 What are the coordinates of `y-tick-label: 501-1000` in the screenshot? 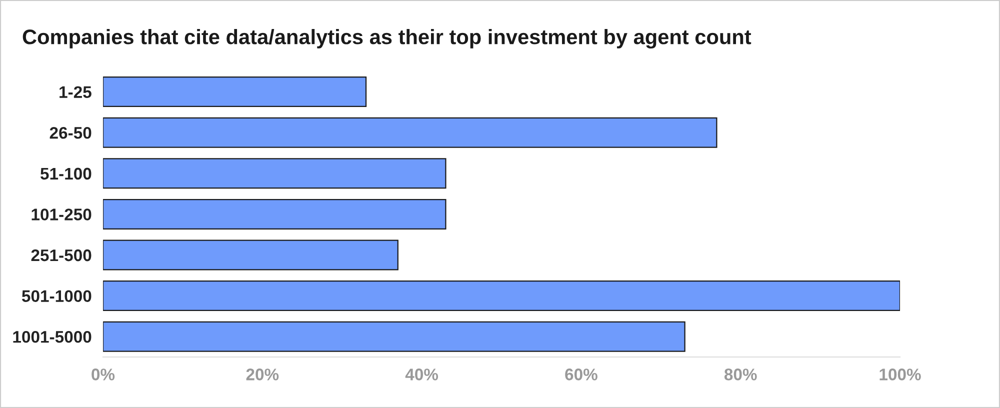 It's located at (57, 296).